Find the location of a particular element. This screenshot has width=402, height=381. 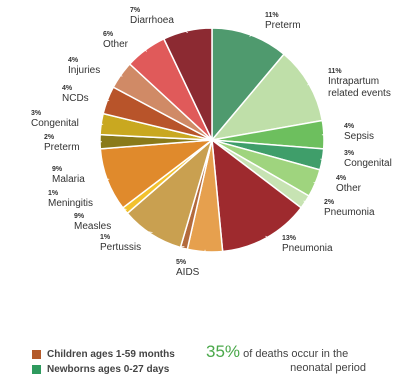

slice-name-6: Pneumonia is located at coordinates (307, 248).